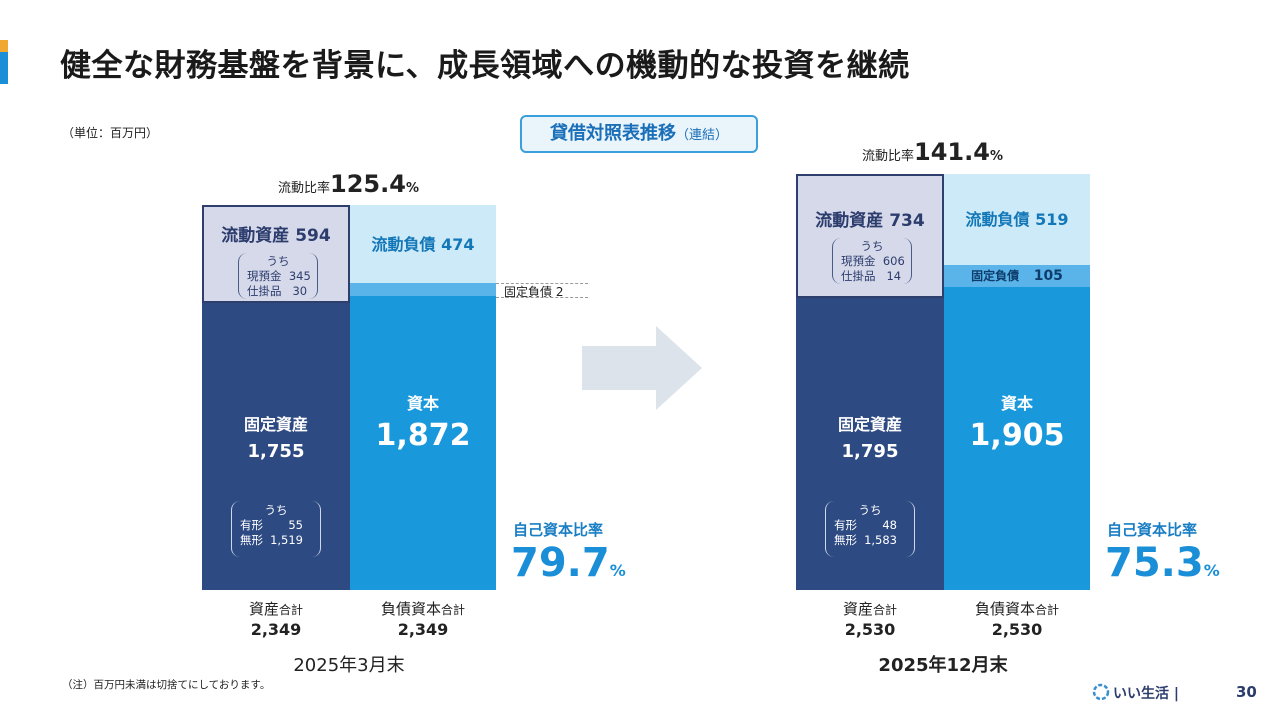 The height and width of the screenshot is (720, 1280). Describe the element at coordinates (1246, 692) in the screenshot. I see `page-number: 30` at that location.